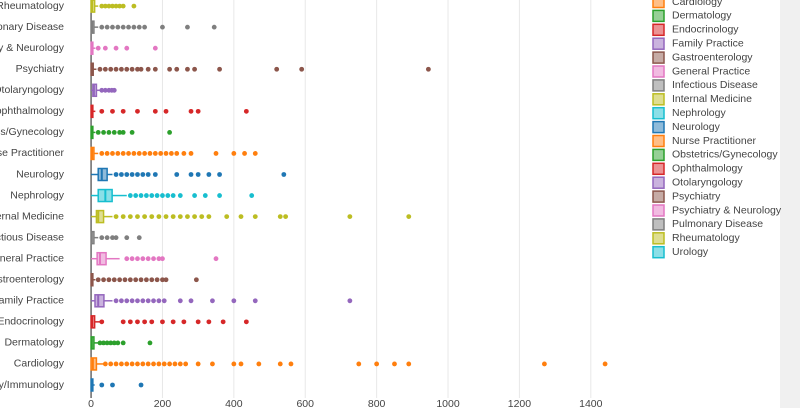  Describe the element at coordinates (520, 403) in the screenshot. I see `x-tick-label: 1200` at that location.